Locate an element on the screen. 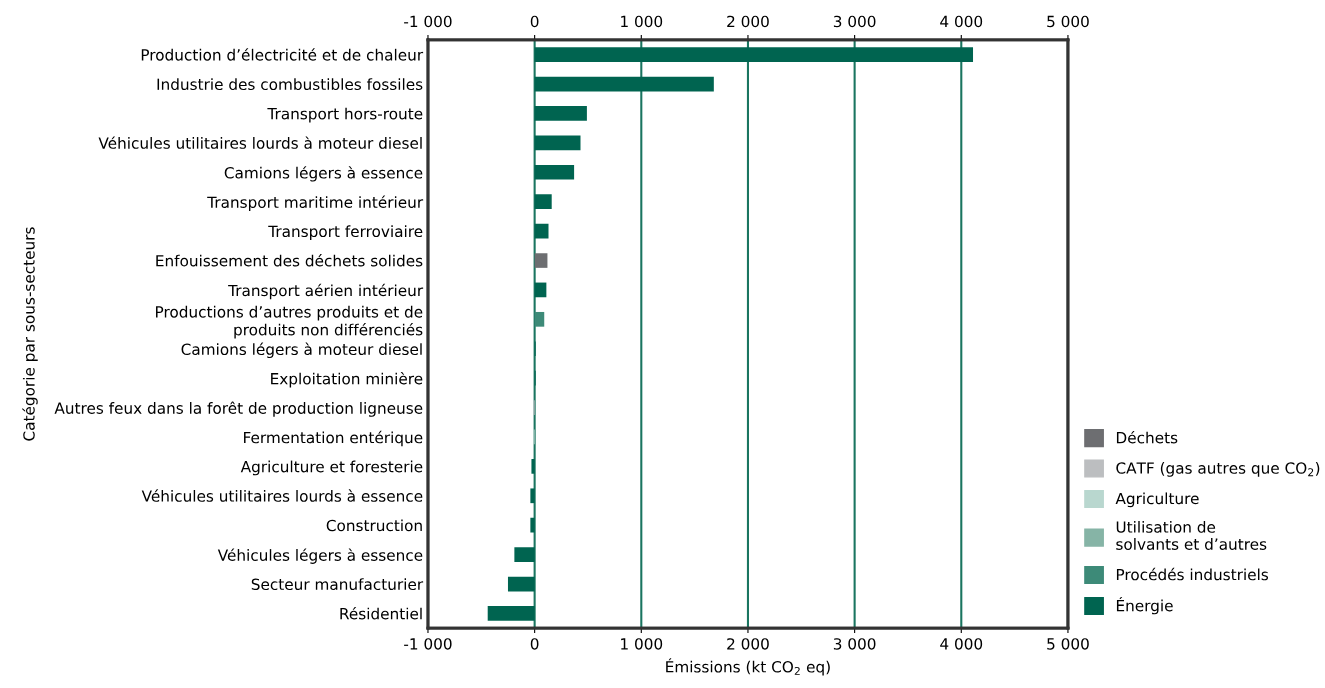 The image size is (1325, 688). legend-label: Procédés industriels is located at coordinates (1192, 574).